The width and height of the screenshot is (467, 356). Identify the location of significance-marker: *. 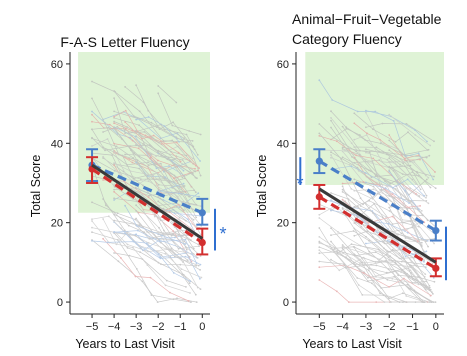
(299, 184).